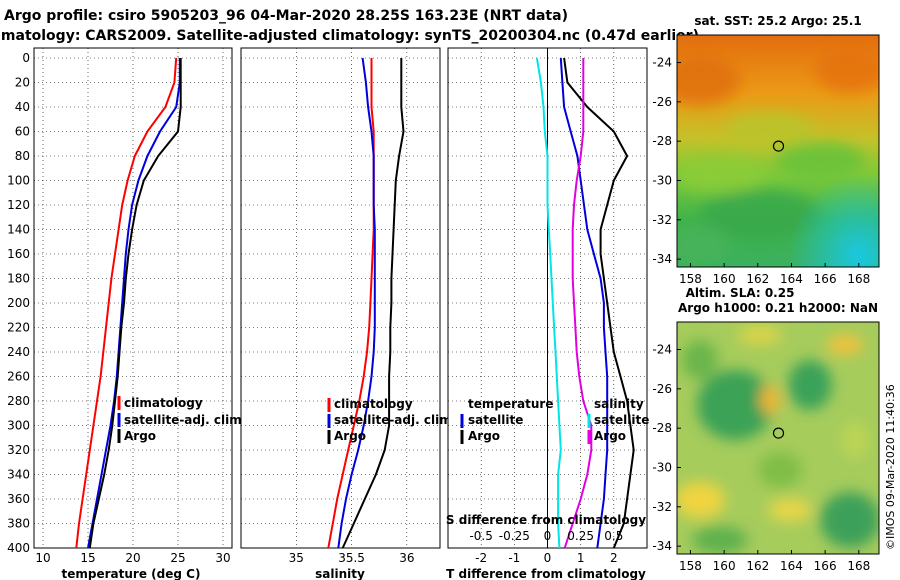  What do you see at coordinates (514, 558) in the screenshot?
I see `x-tick-label: -1` at bounding box center [514, 558].